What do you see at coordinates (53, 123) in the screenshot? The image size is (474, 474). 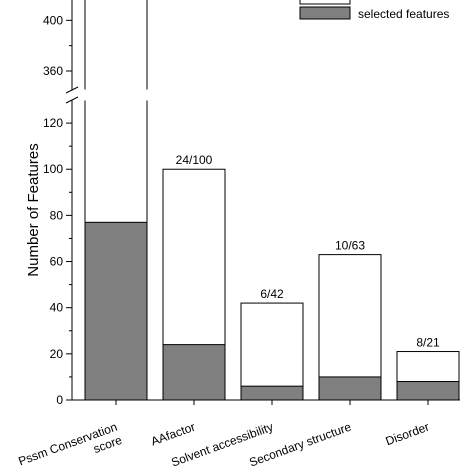 I see `y-tick-label: 120` at bounding box center [53, 123].